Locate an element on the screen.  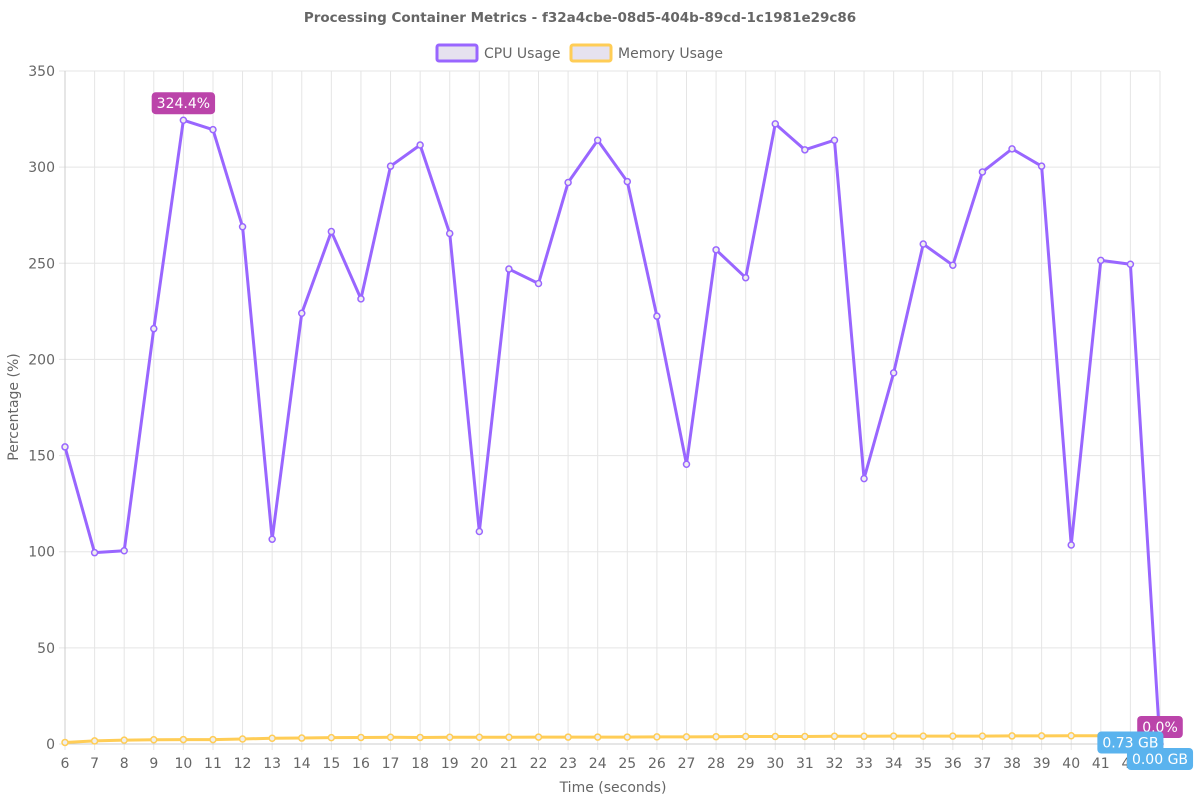
x-tick-label: 19 is located at coordinates (450, 764).